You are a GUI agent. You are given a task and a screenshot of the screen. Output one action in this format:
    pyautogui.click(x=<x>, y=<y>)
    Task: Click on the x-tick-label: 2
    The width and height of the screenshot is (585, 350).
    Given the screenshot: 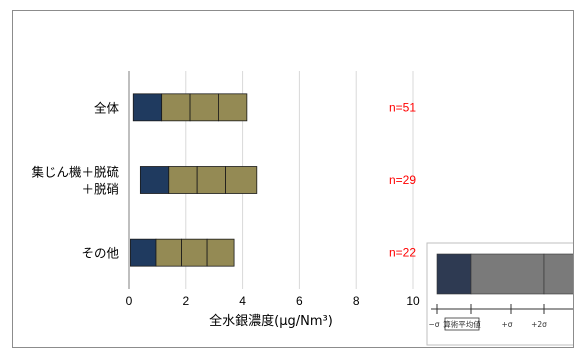 What is the action you would take?
    pyautogui.click(x=185, y=301)
    